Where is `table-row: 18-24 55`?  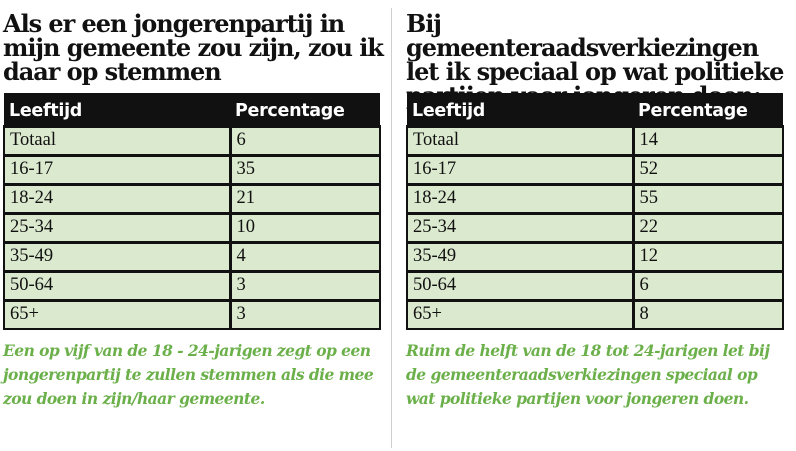 table-row: 18-24 55 is located at coordinates (595, 198).